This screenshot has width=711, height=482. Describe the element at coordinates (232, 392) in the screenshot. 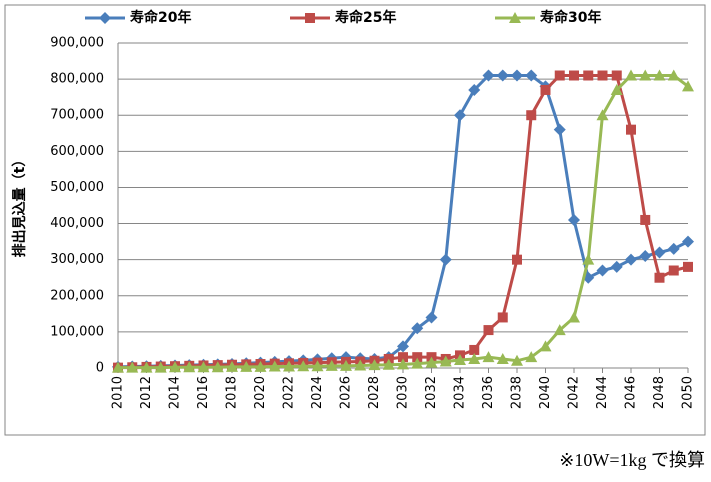

I see `x-tick-label: 2018` at that location.